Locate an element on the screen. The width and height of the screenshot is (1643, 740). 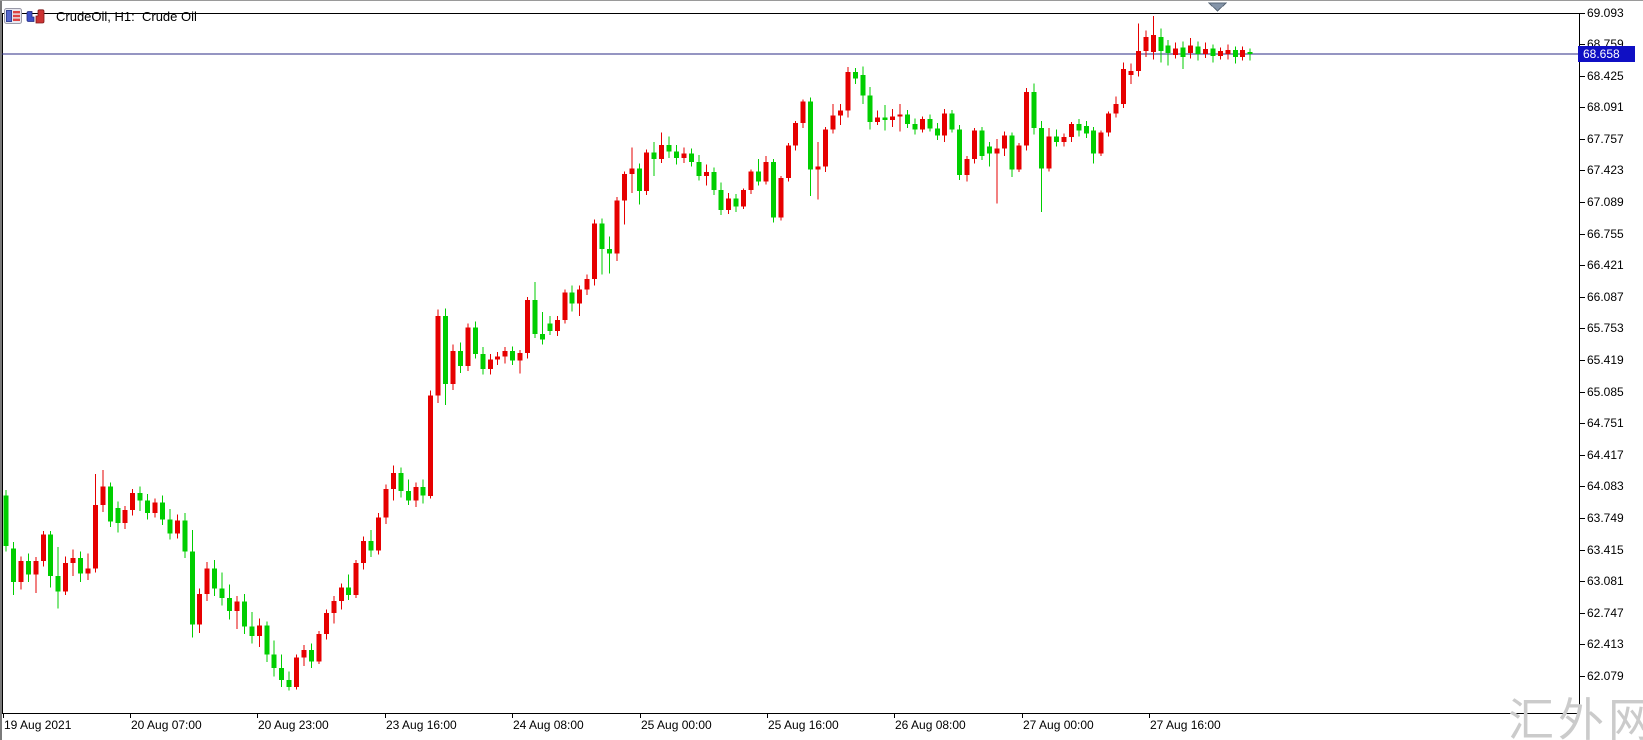
price-tick-label: 66.421 is located at coordinates (1605, 265).